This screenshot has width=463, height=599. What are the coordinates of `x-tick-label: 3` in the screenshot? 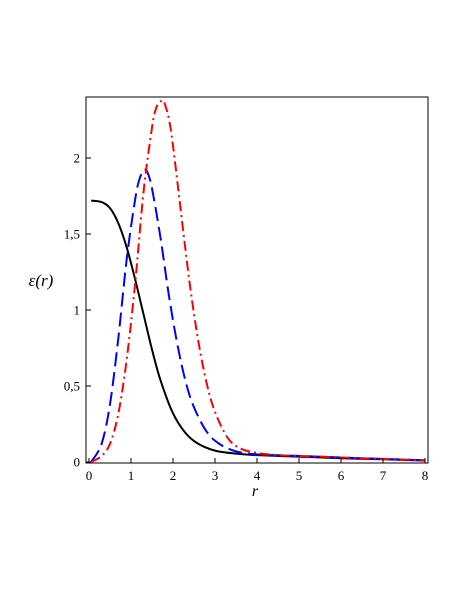 It's located at (215, 475).